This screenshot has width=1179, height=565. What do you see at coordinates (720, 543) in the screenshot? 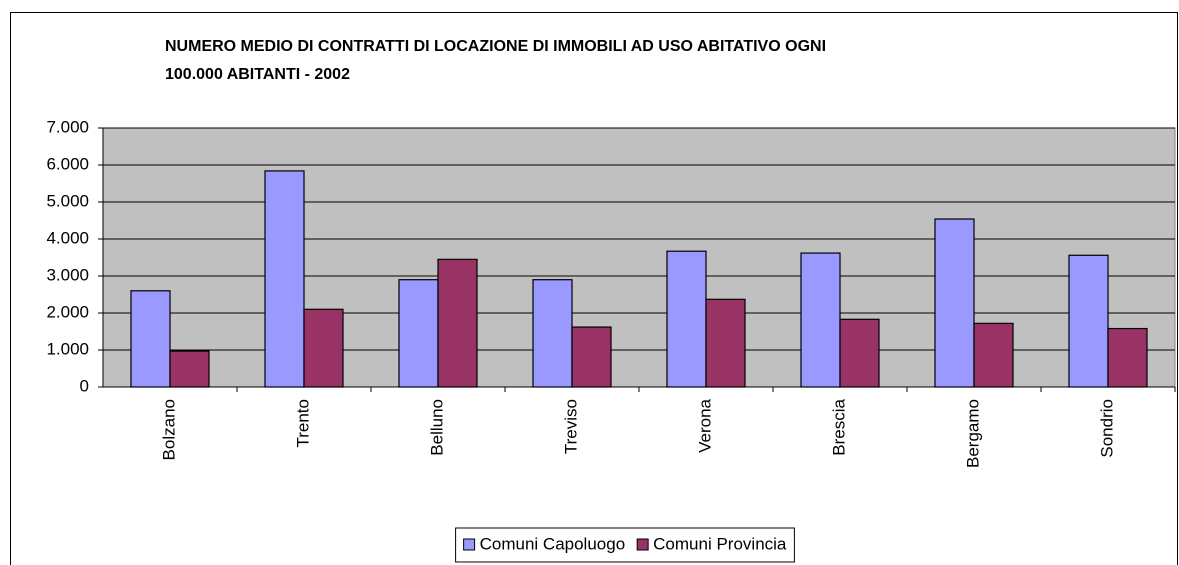
I see `legend-label: Comuni Provincia` at bounding box center [720, 543].